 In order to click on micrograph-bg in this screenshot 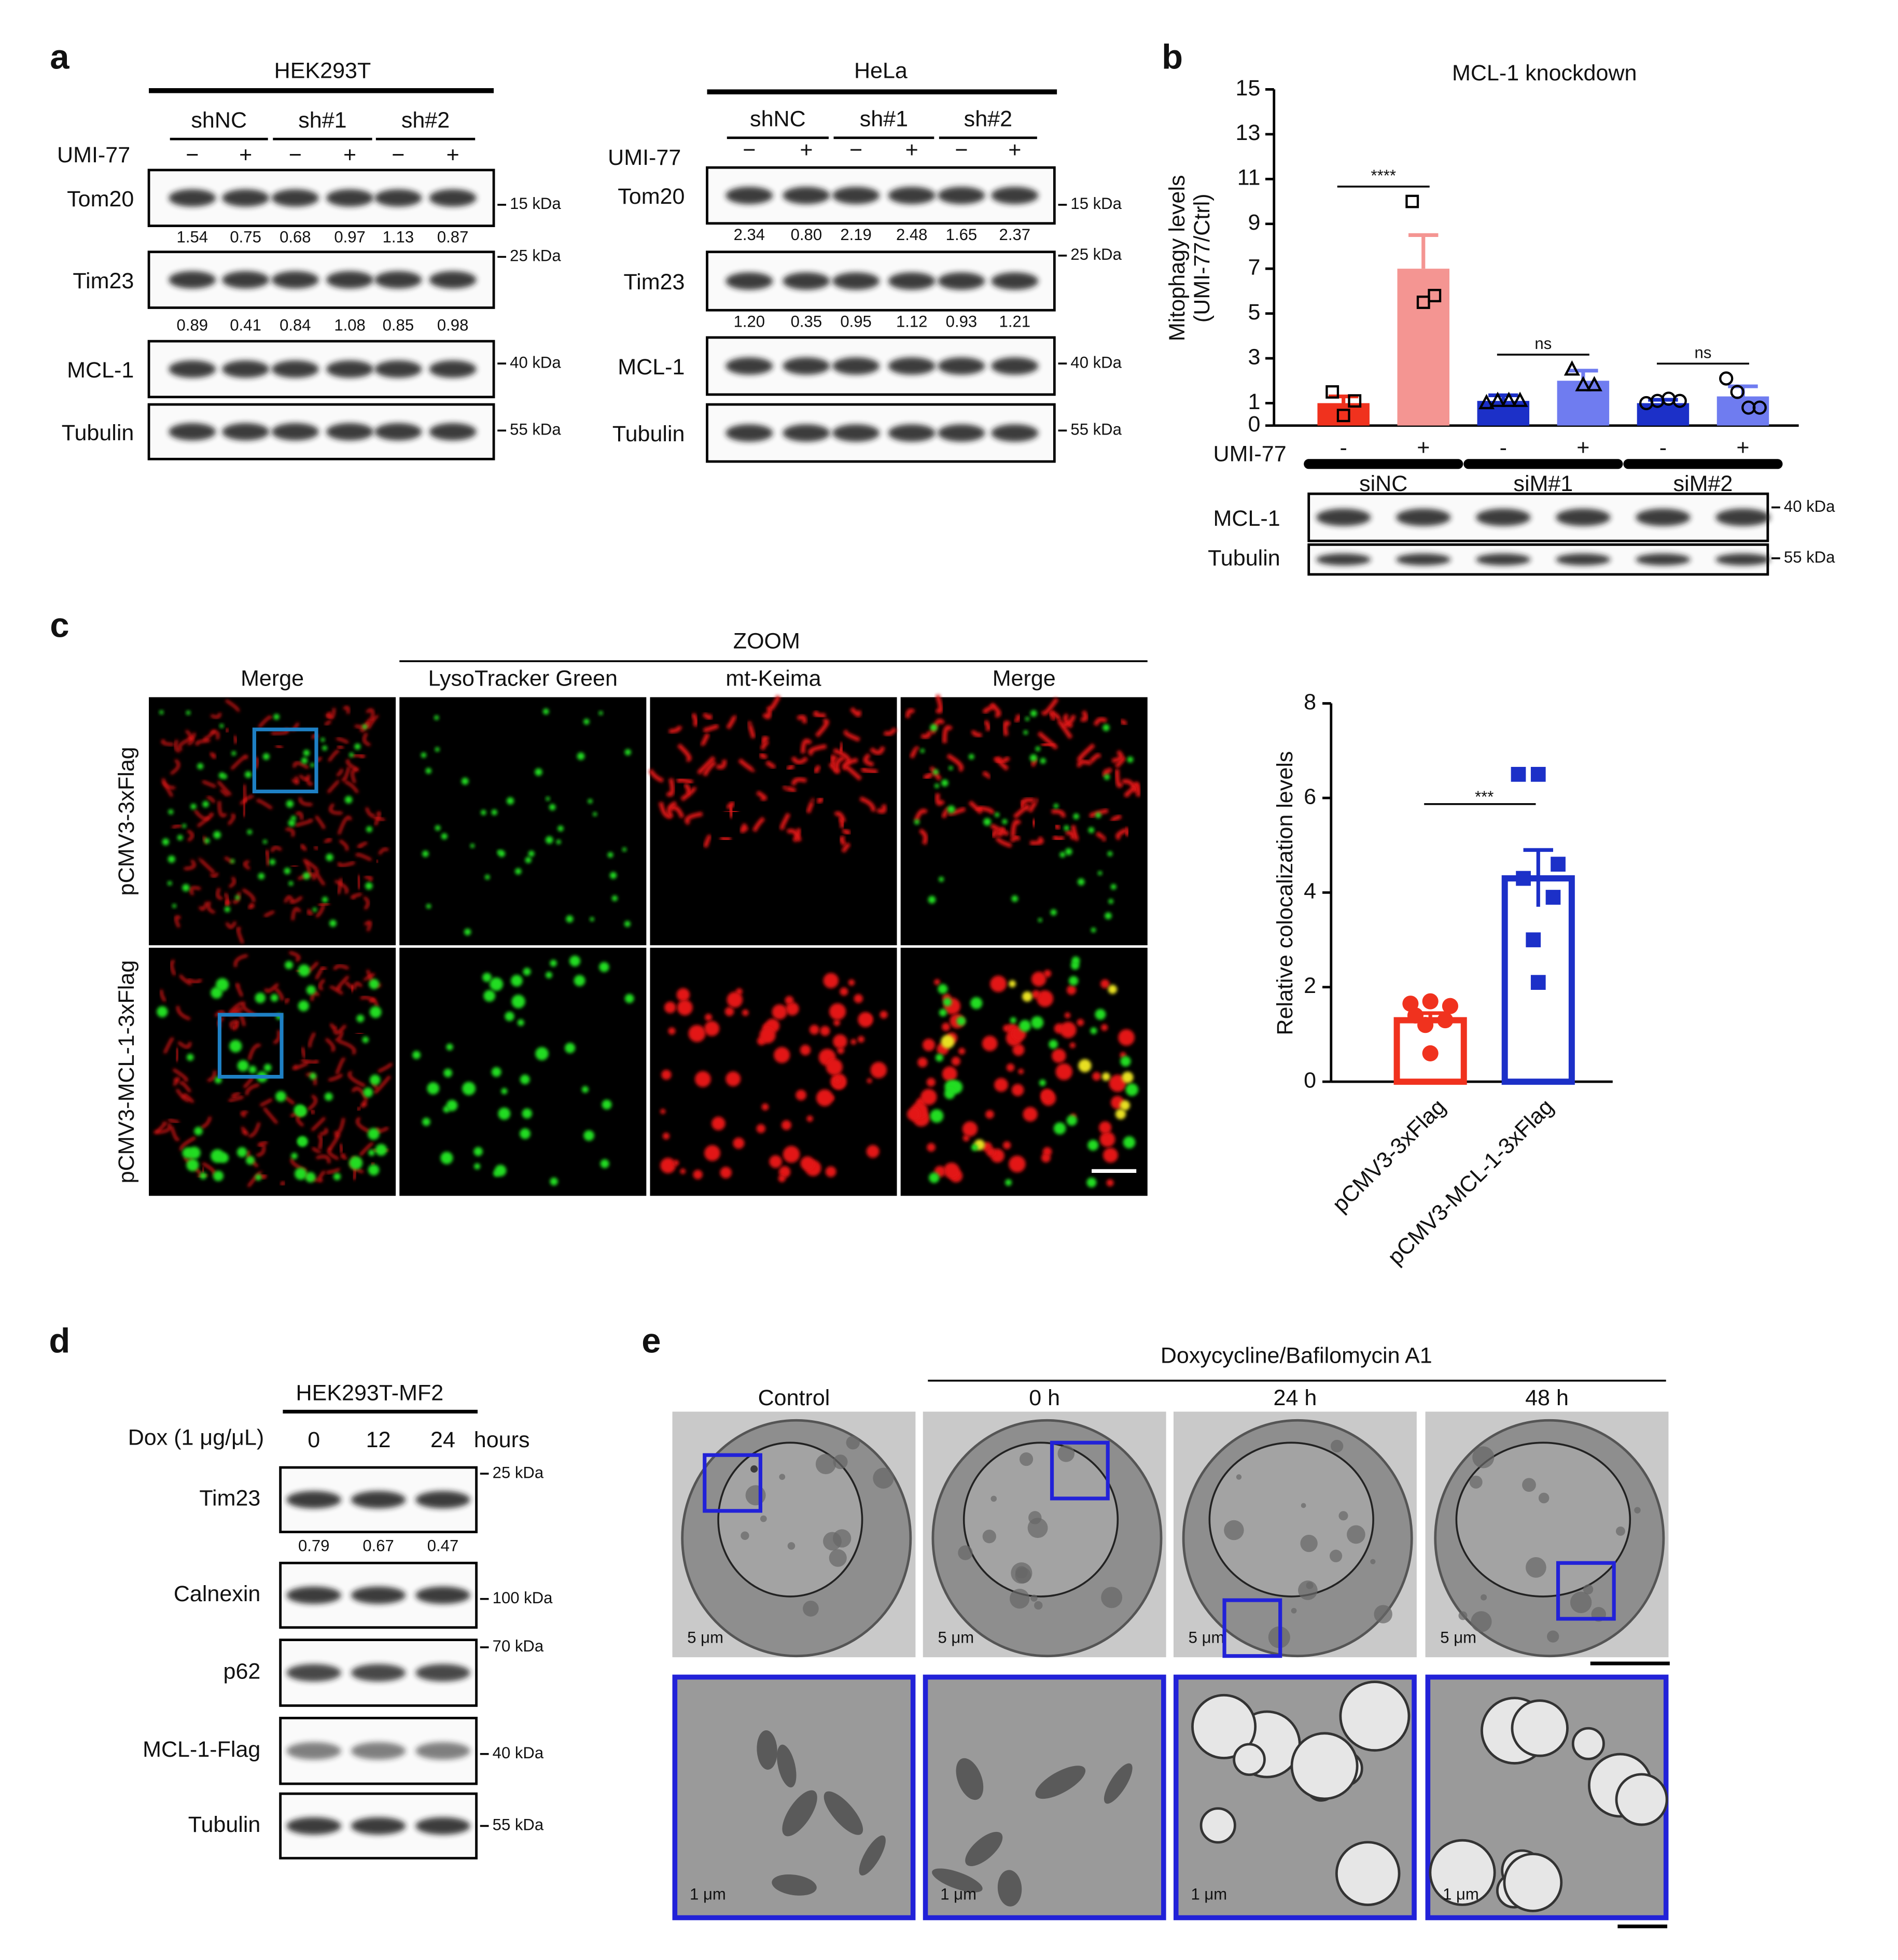, I will do `click(773, 1071)`.